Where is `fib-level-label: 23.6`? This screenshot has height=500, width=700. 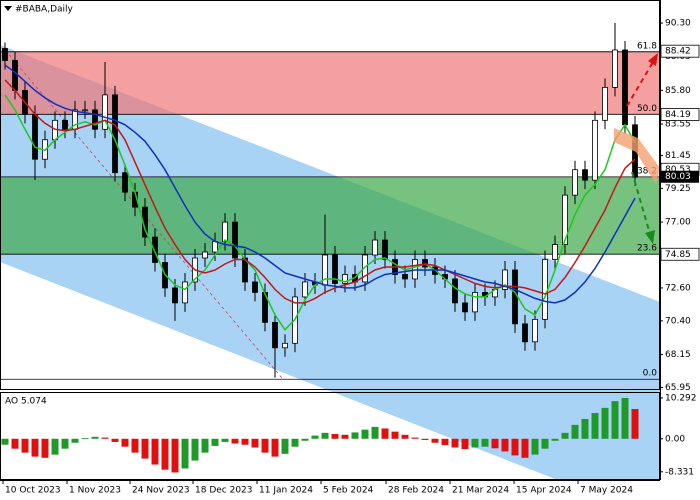
fib-level-label: 23.6 is located at coordinates (647, 249).